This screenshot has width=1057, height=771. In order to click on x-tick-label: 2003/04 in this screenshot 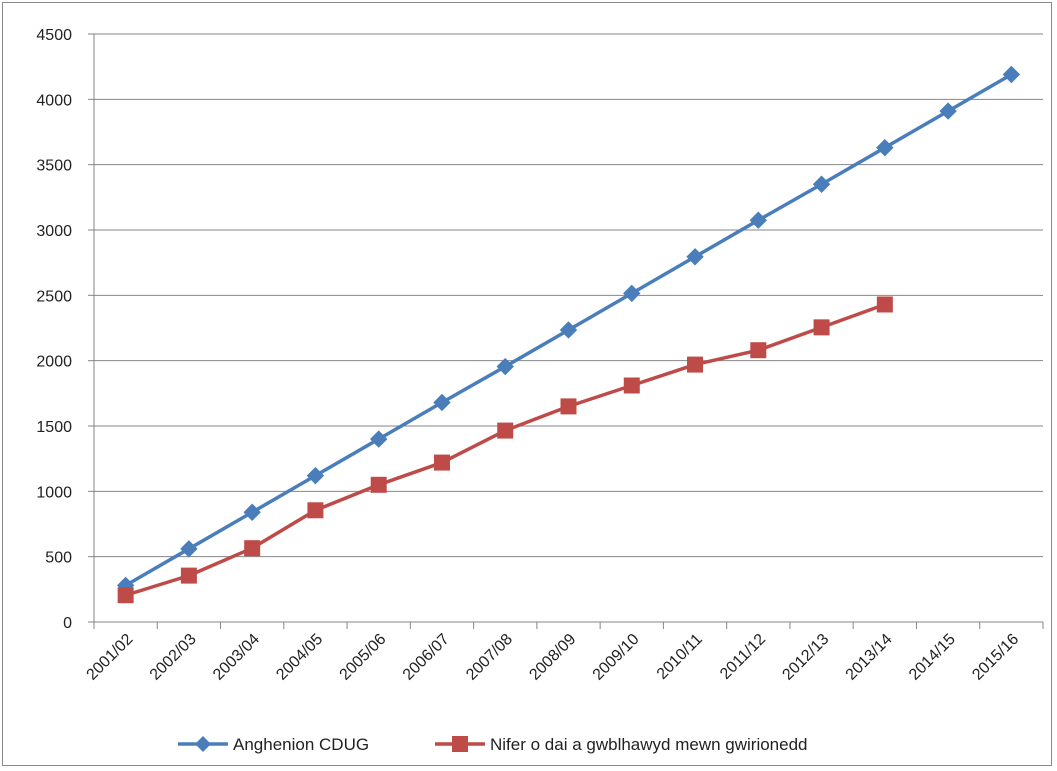, I will do `click(236, 657)`.